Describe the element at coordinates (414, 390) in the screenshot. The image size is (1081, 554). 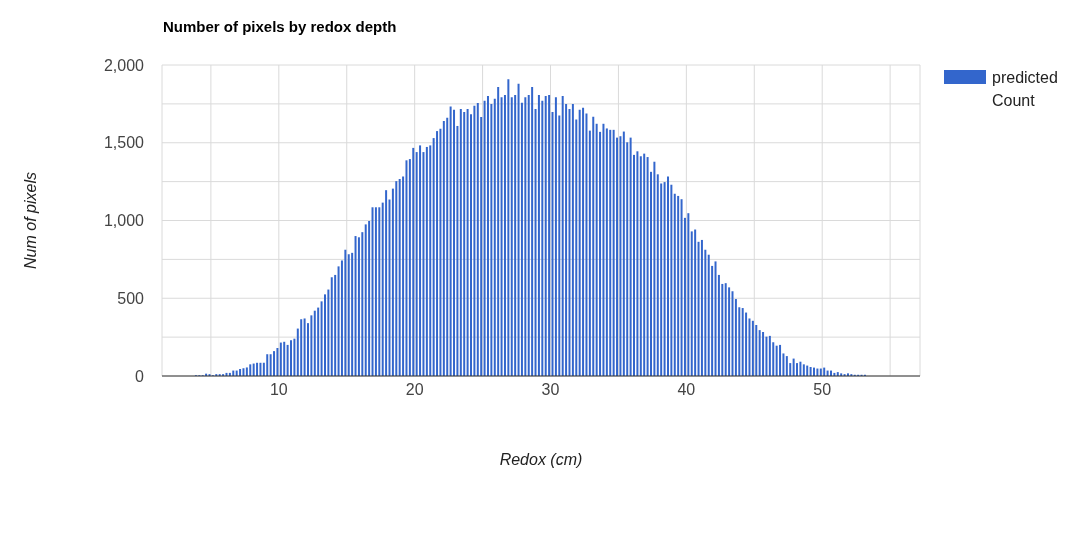
I see `x-tick-label: 20` at that location.